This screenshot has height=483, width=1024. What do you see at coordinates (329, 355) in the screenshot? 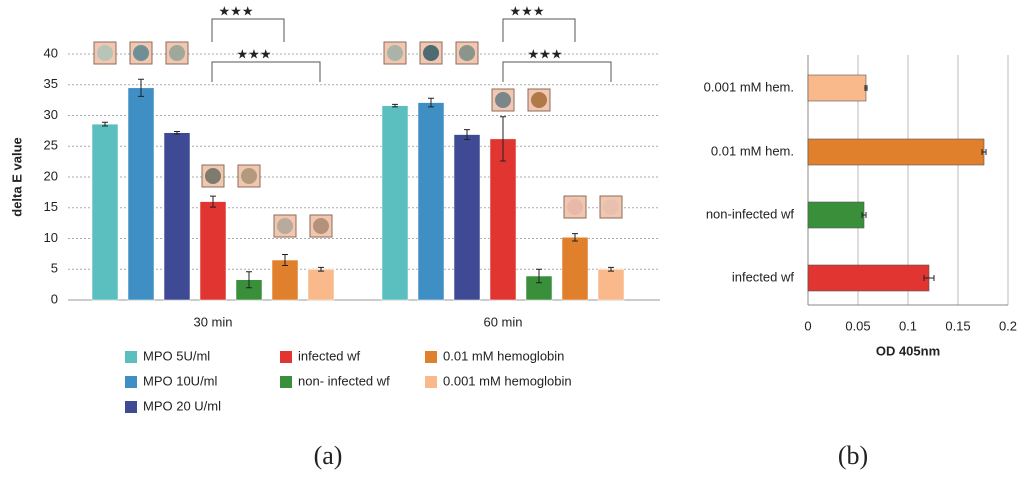
I see `legend-label: infected wf` at bounding box center [329, 355].